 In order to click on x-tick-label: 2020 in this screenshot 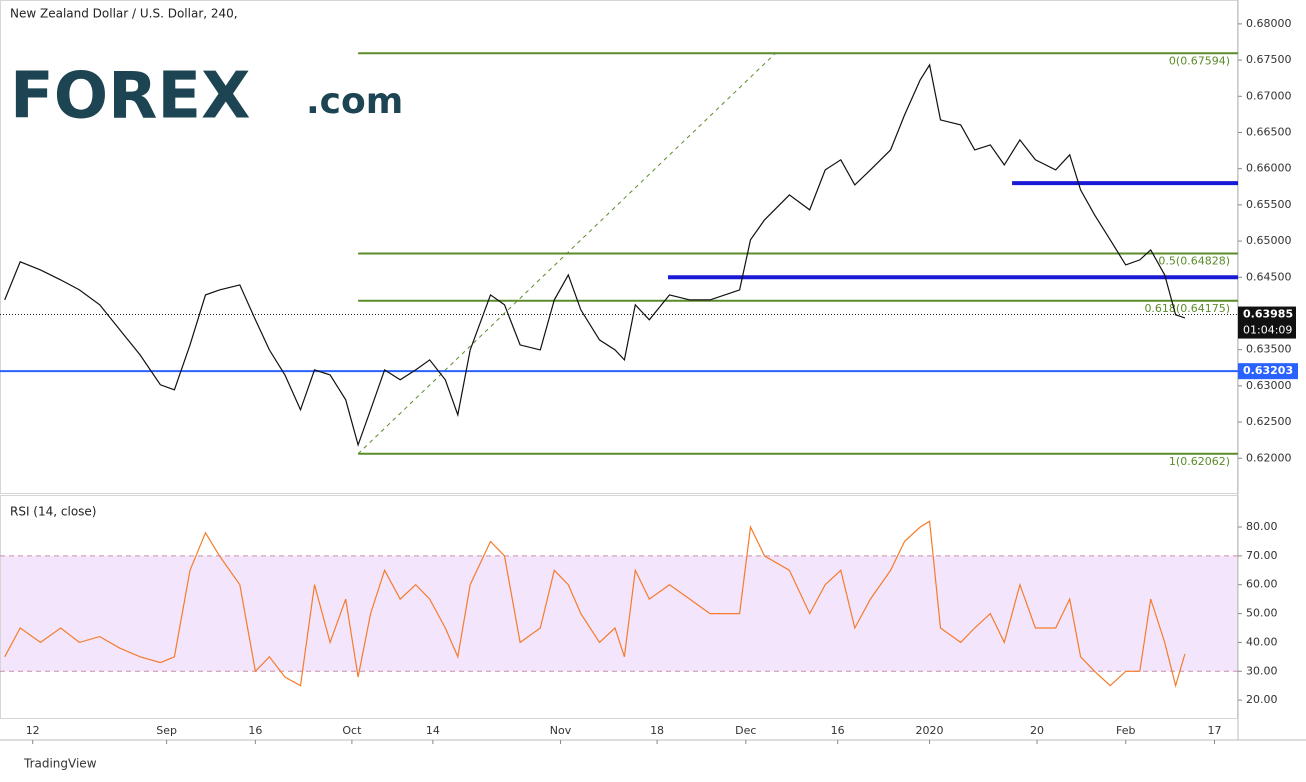, I will do `click(930, 730)`.